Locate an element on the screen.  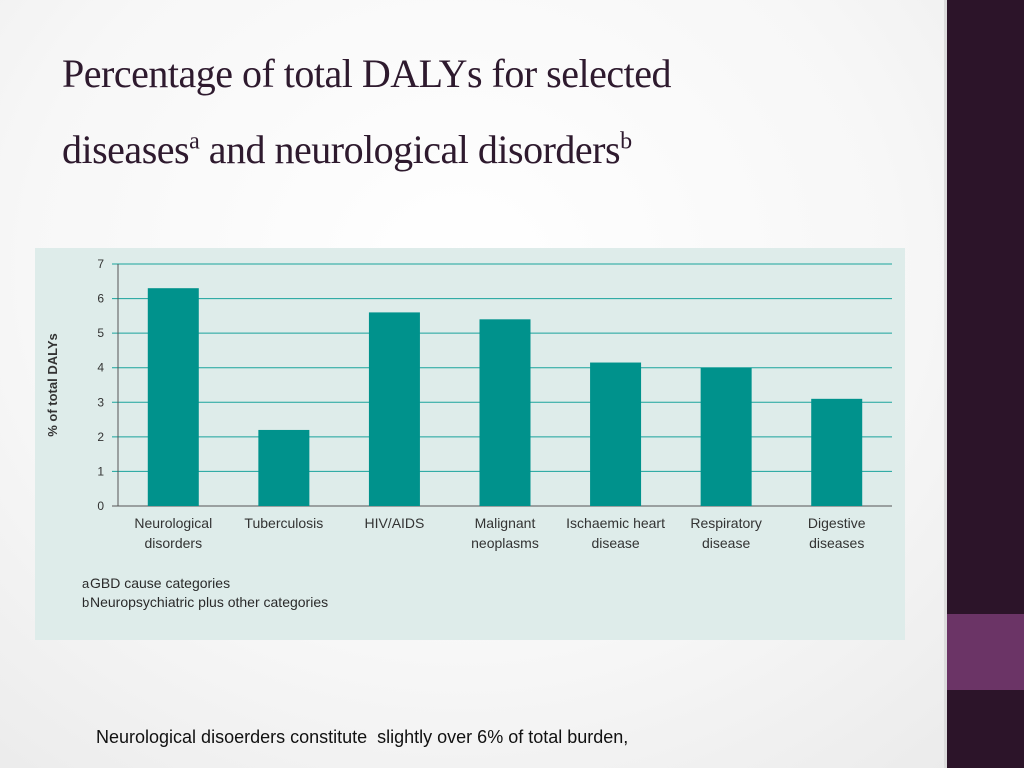
x-category-label: Ischaemic heart disease is located at coordinates (615, 533).